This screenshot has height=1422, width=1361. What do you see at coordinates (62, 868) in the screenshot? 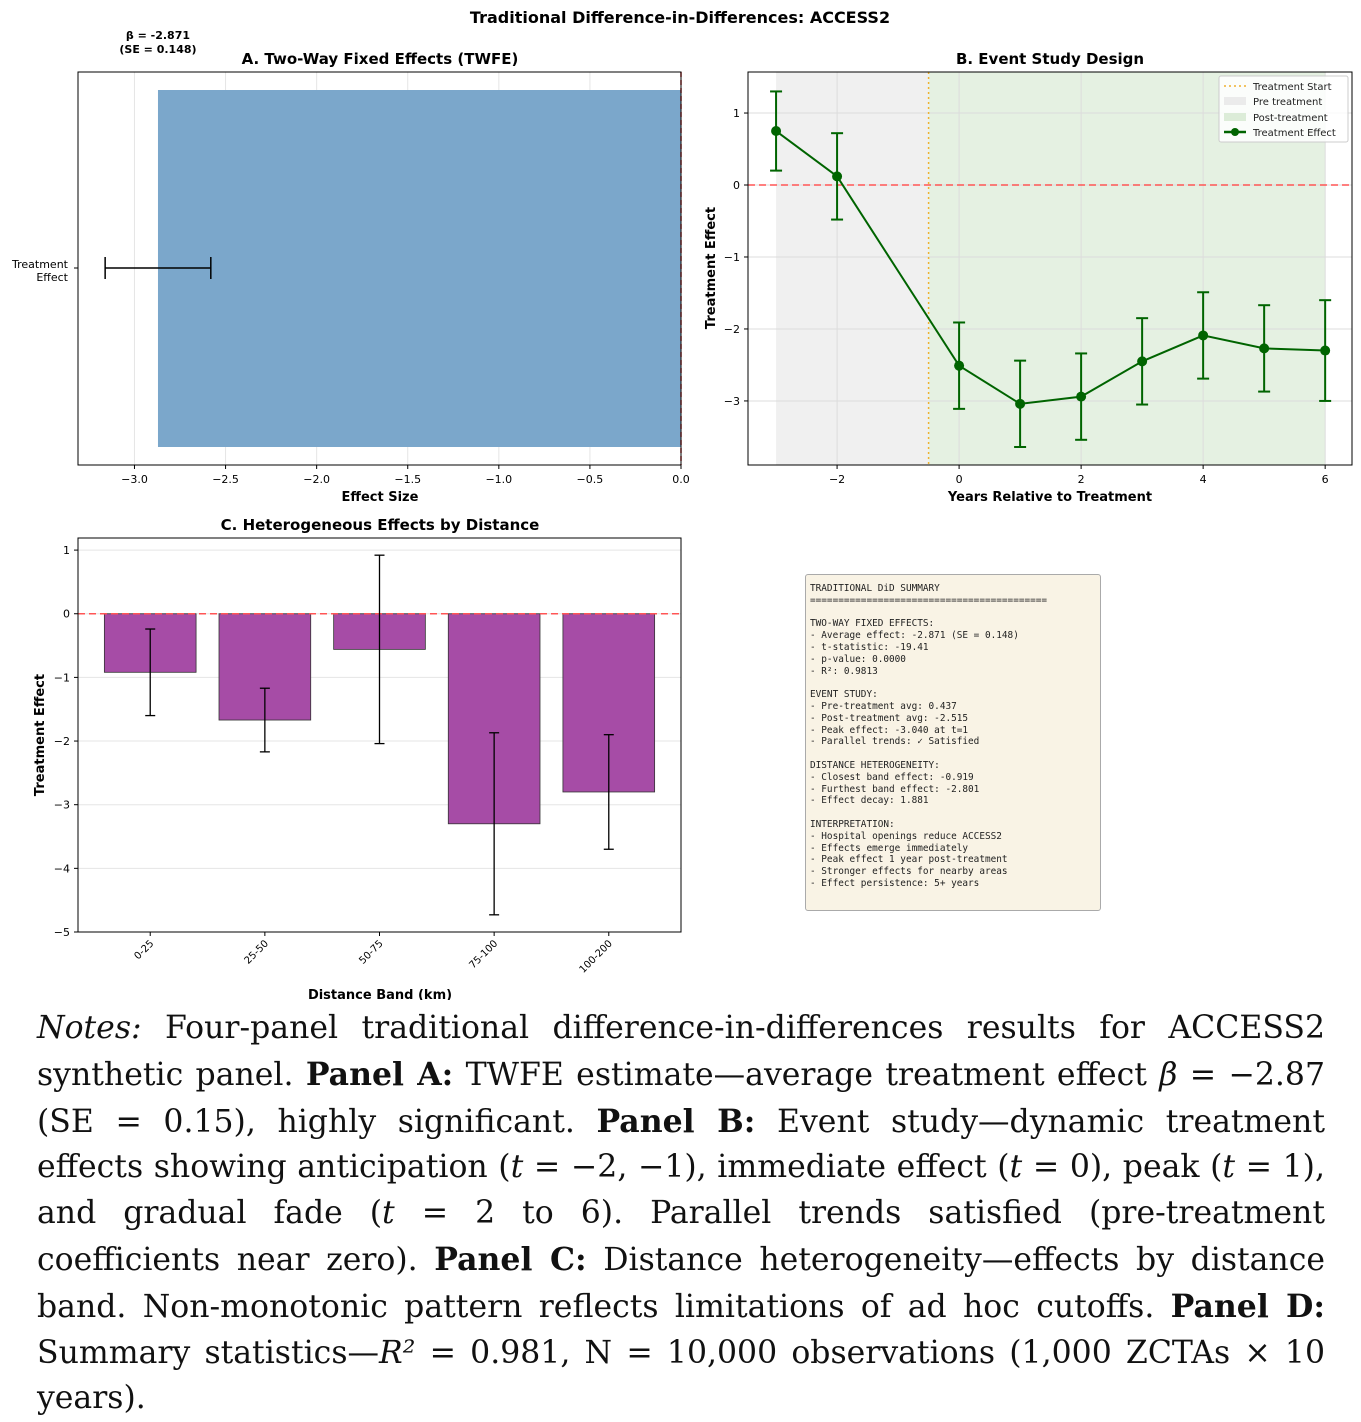
I see `y-tick-label: −4` at bounding box center [62, 868].